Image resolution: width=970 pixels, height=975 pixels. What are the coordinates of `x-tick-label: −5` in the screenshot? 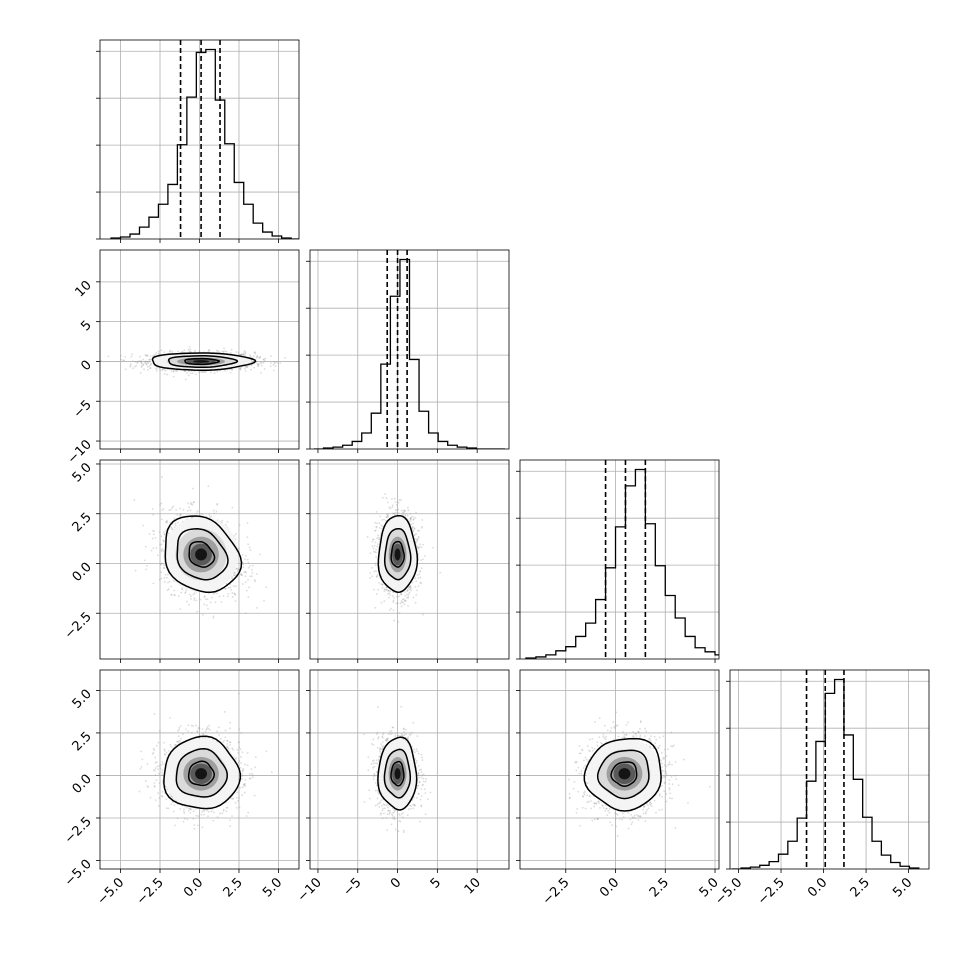 It's located at (352, 887).